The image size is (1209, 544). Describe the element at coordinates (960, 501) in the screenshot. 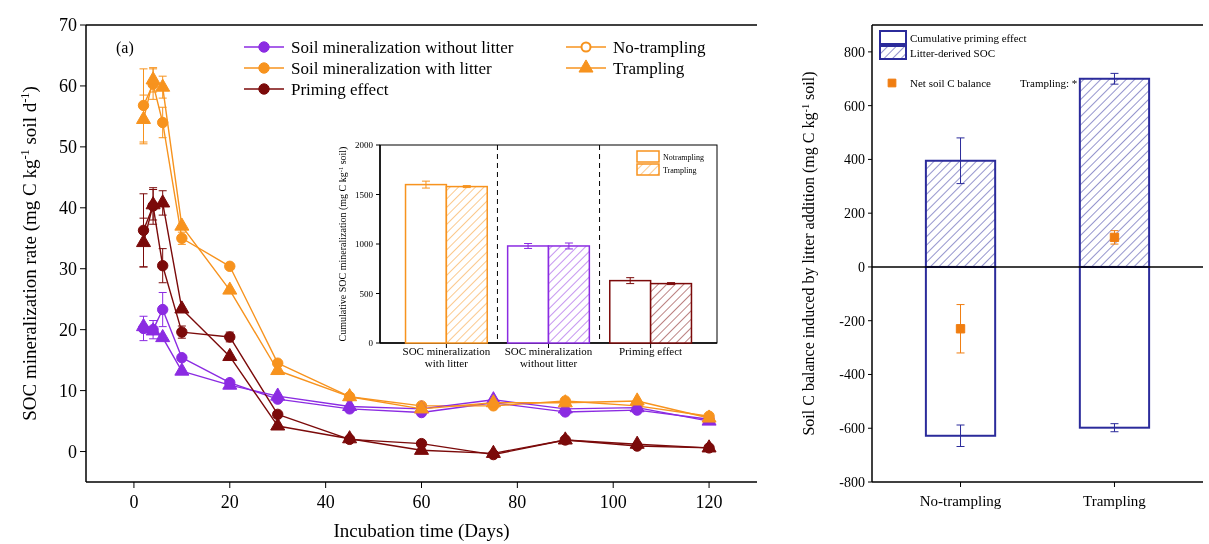

I see `x-tick-label: No-trampling` at that location.